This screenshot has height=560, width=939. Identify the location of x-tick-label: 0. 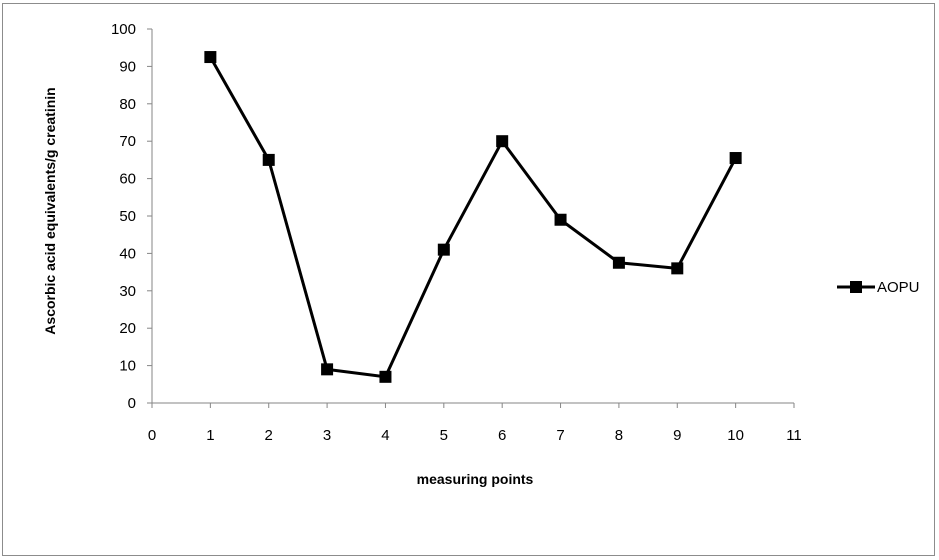
(152, 435).